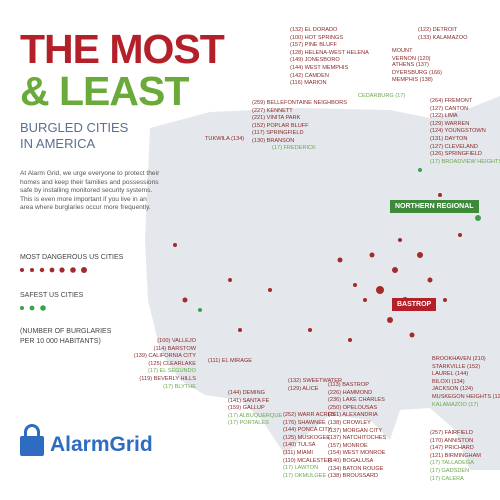 The height and width of the screenshot is (500, 500). Describe the element at coordinates (246, 393) in the screenshot. I see `city-label: (144) DEMING` at that location.